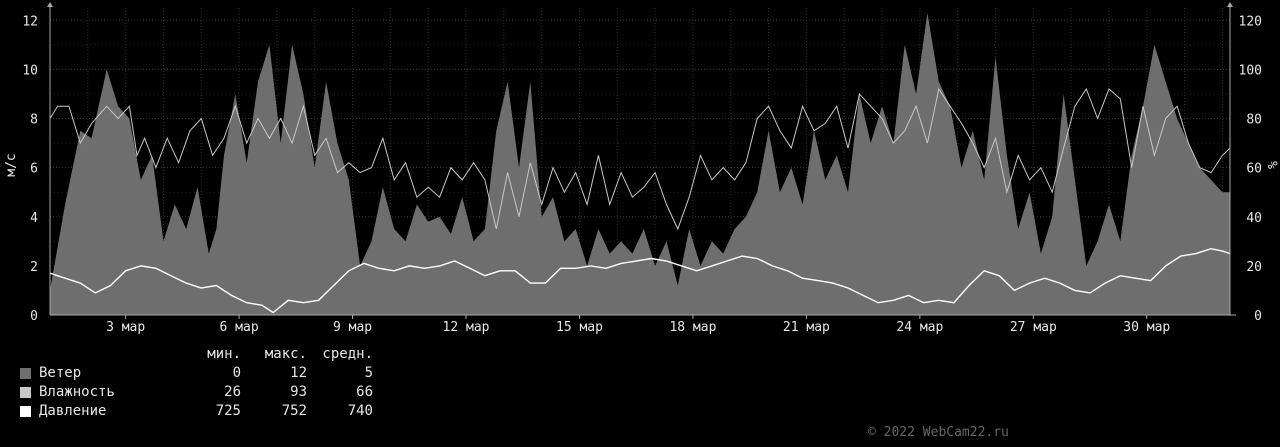 The image size is (1280, 447). I want to click on x-tick-label: 9 мар, so click(352, 327).